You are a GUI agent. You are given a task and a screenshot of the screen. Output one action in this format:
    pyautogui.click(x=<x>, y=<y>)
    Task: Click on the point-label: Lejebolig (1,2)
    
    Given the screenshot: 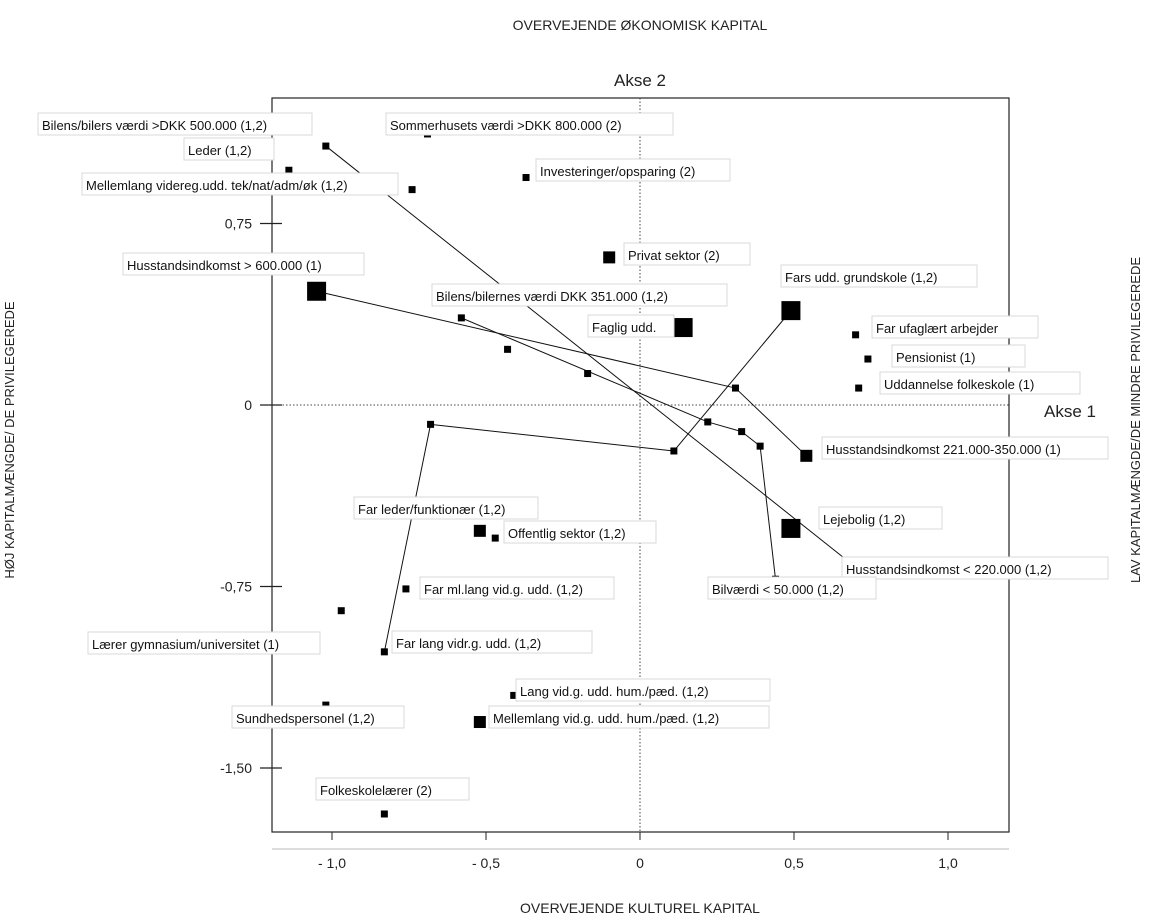 What is the action you would take?
    pyautogui.click(x=864, y=519)
    